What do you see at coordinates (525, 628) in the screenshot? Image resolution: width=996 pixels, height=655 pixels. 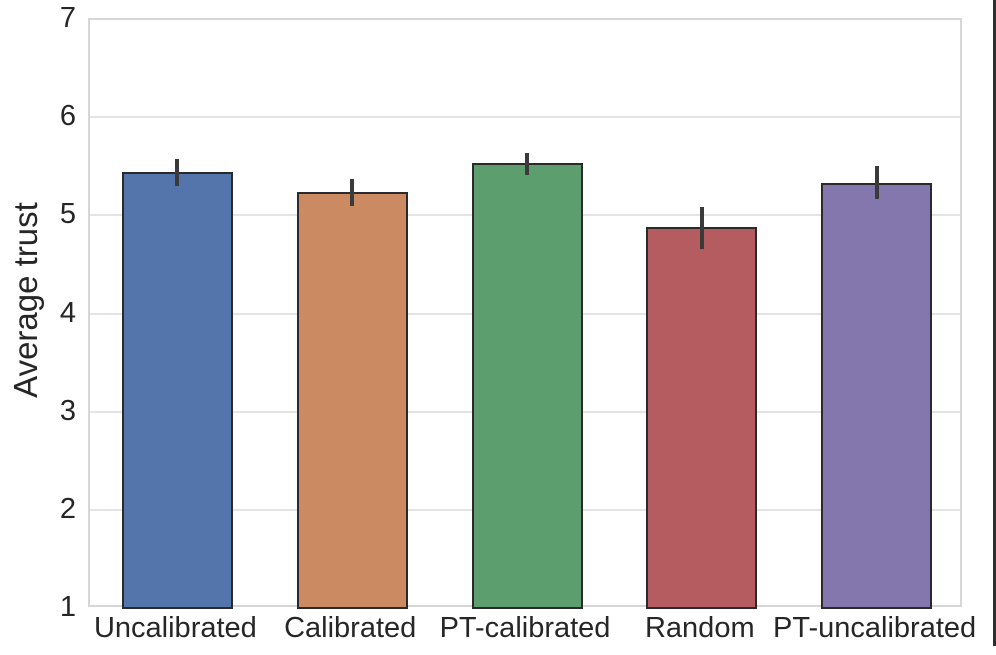 I see `x-tick-label-pt-calibrated: PT-calibrated` at bounding box center [525, 628].